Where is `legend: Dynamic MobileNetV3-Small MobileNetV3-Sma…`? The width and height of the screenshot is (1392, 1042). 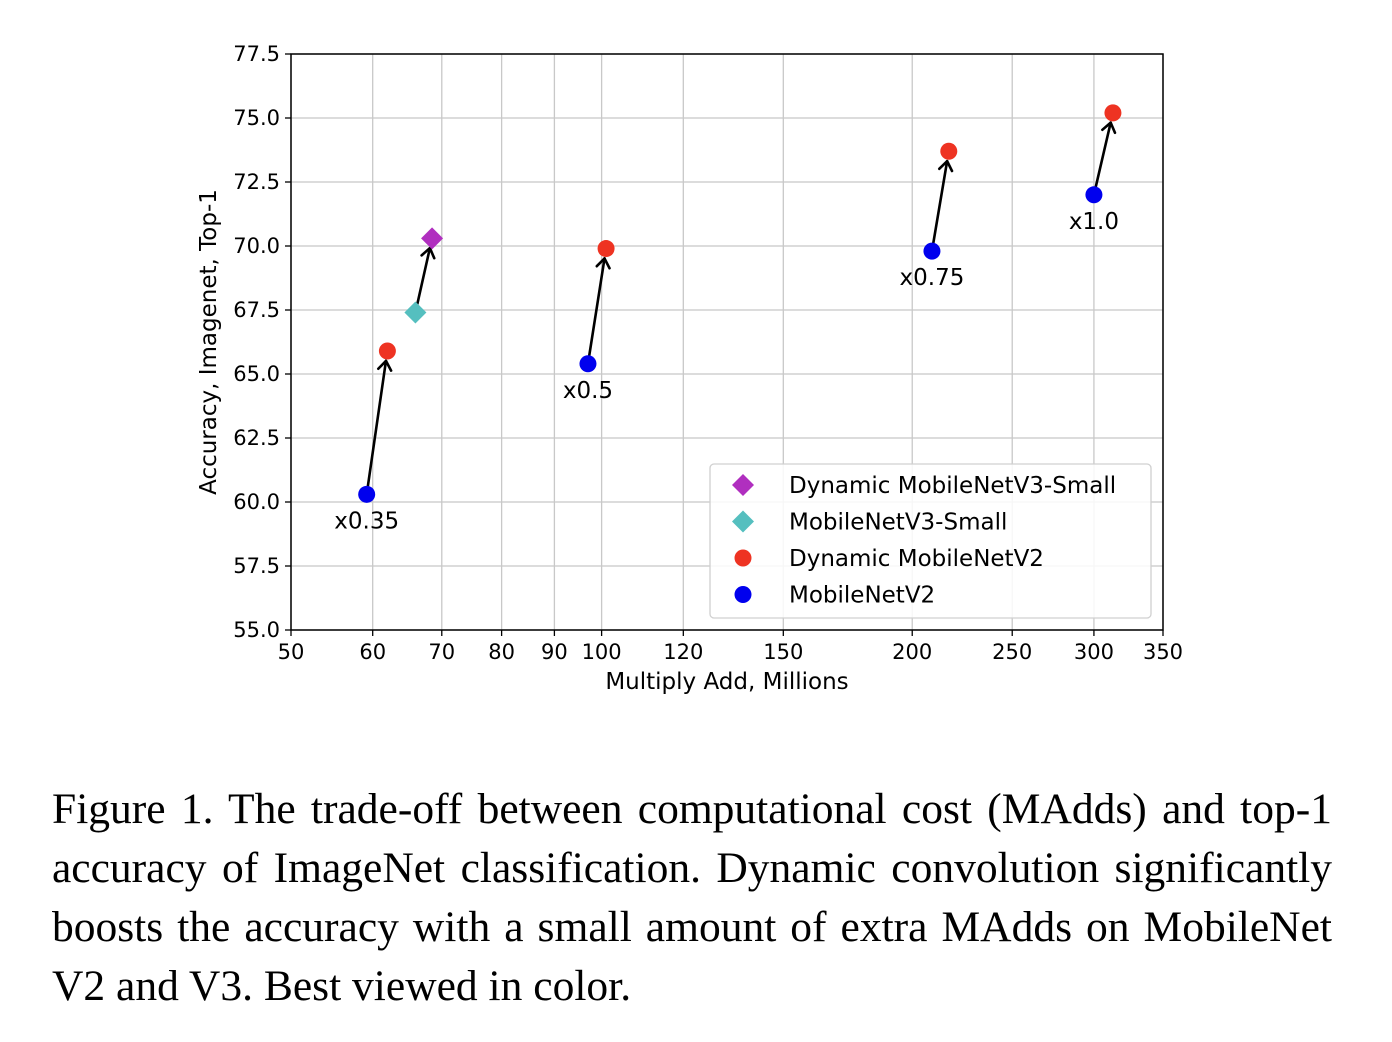
legend: Dynamic MobileNetV3-Small MobileNetV3-Sma… is located at coordinates (930, 541).